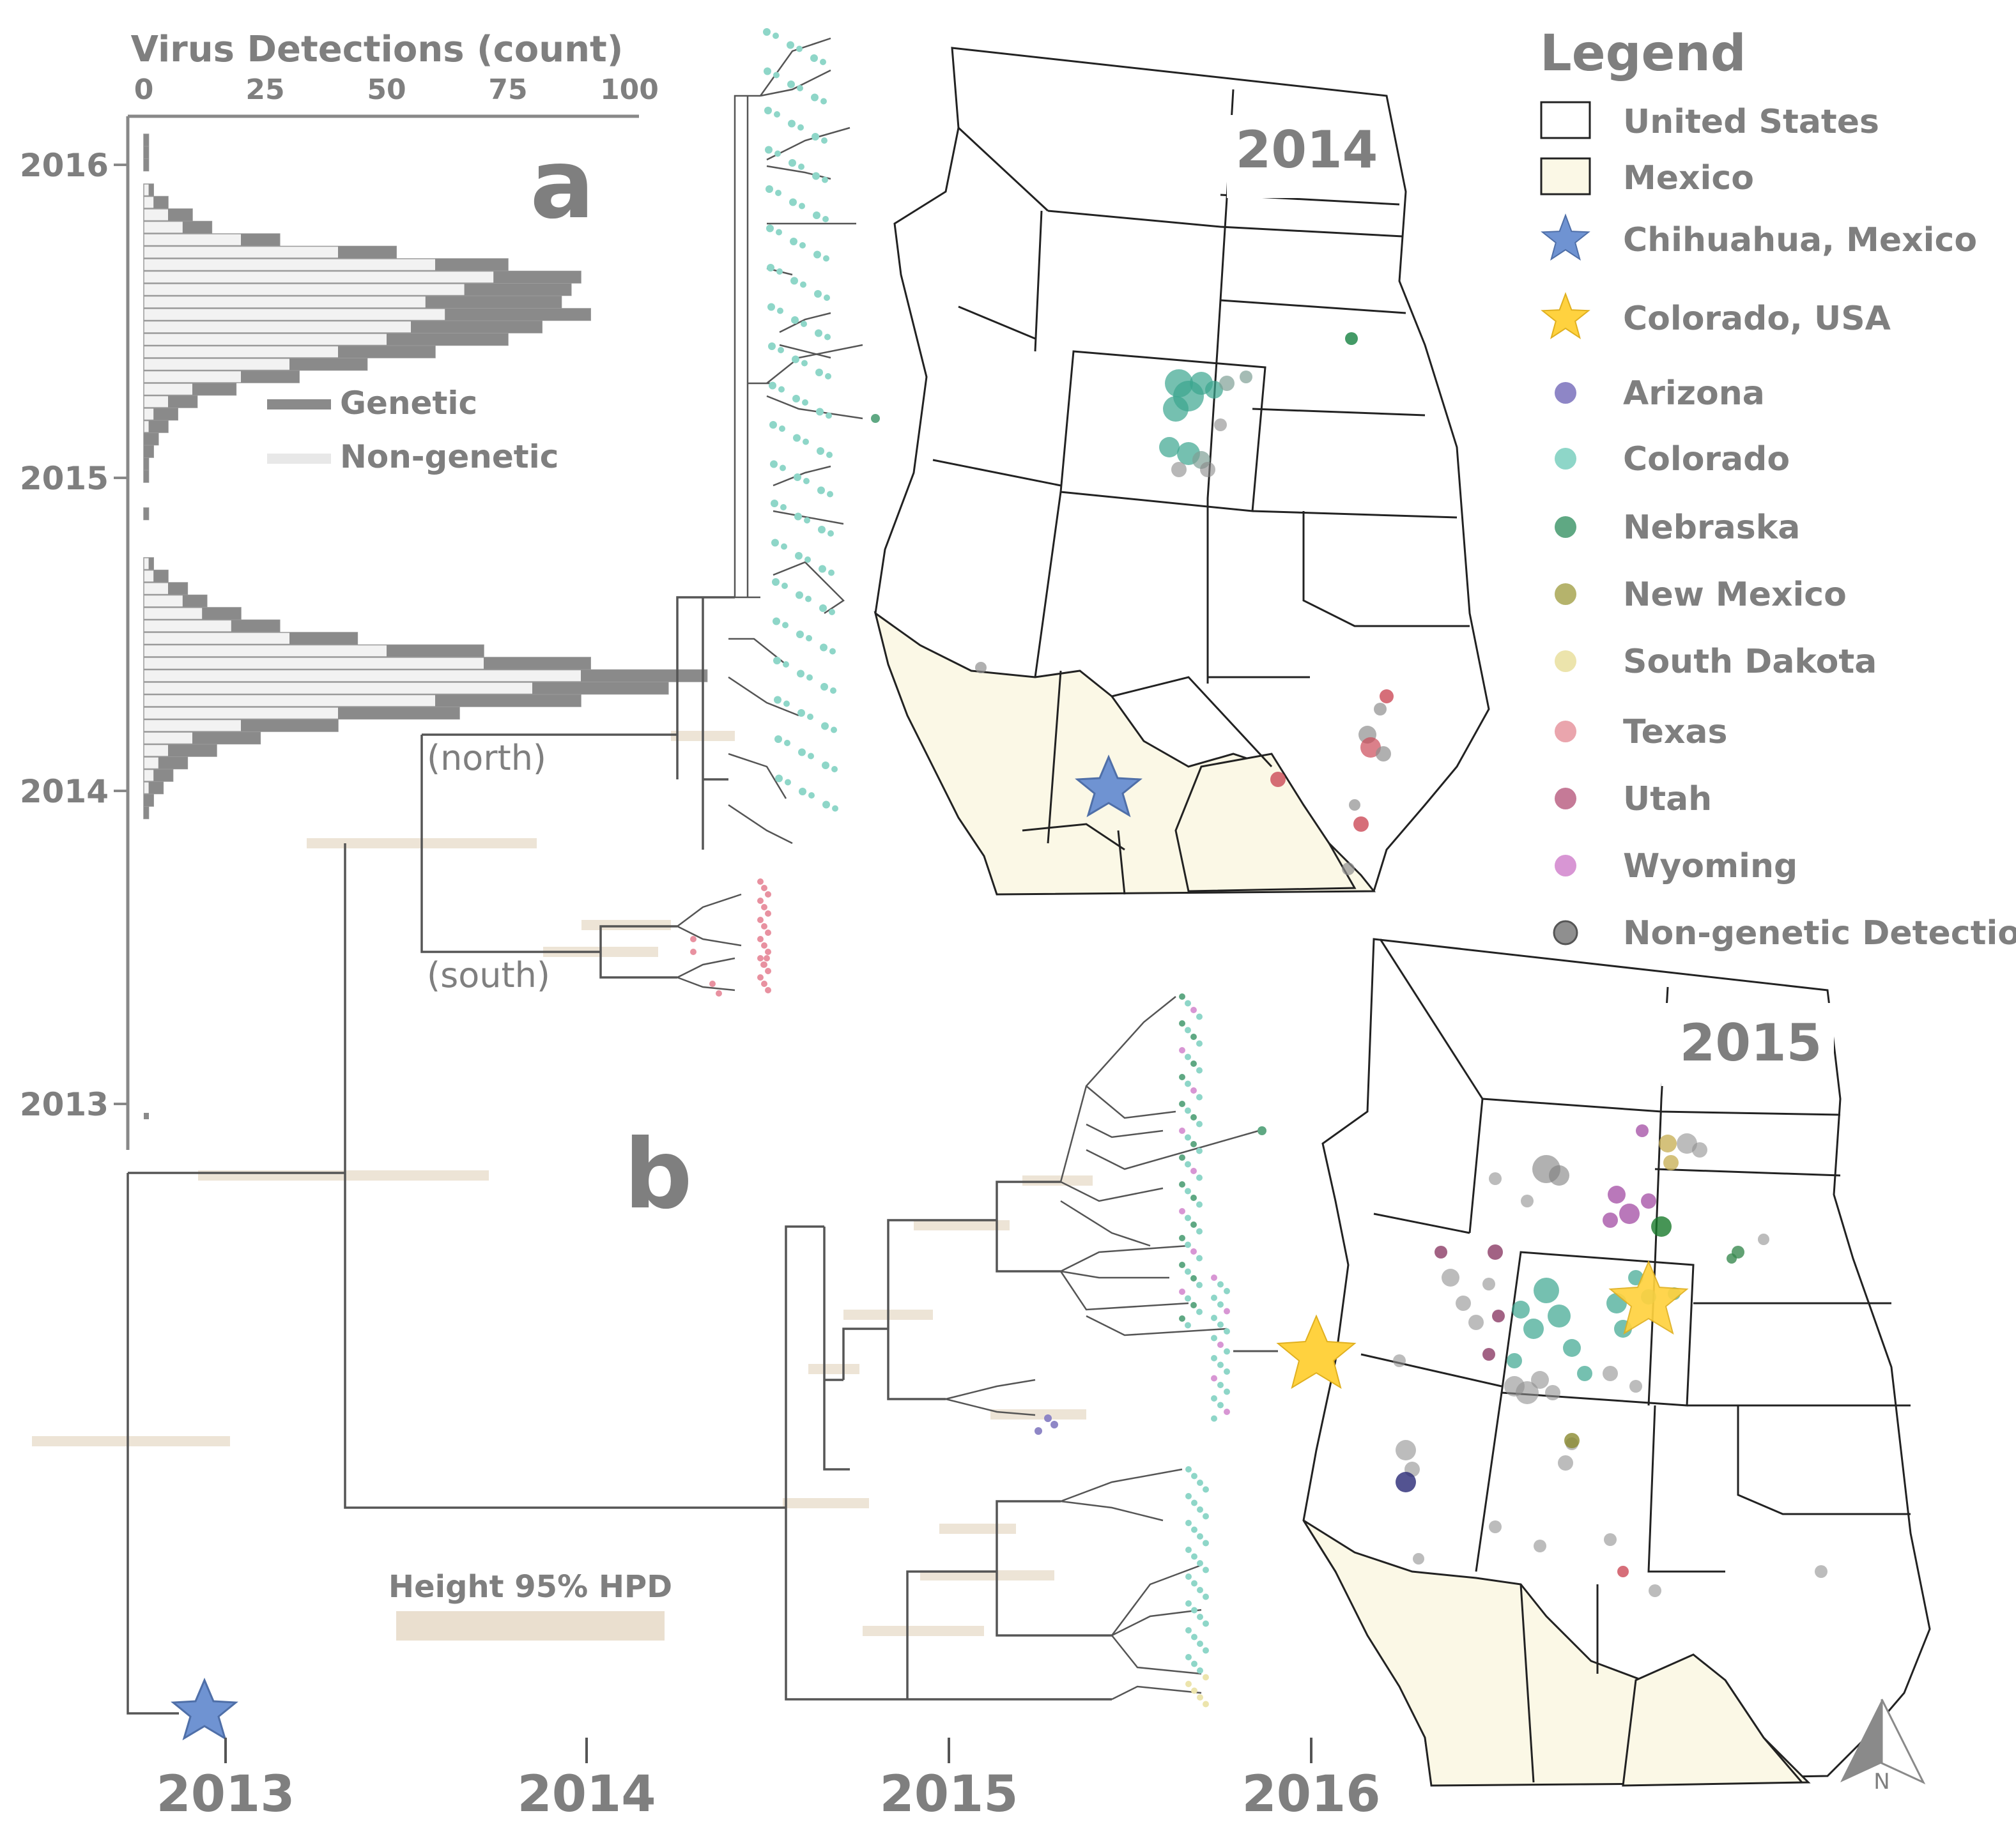  Describe the element at coordinates (1566, 120) in the screenshot. I see `legend-swatch-box` at that location.